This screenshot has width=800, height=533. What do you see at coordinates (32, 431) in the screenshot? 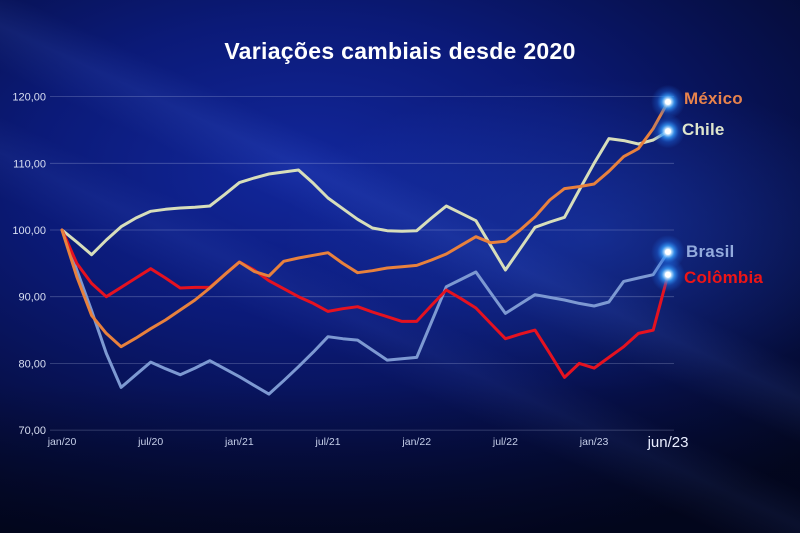
I see `y-tick-label: 70,00` at bounding box center [32, 431].